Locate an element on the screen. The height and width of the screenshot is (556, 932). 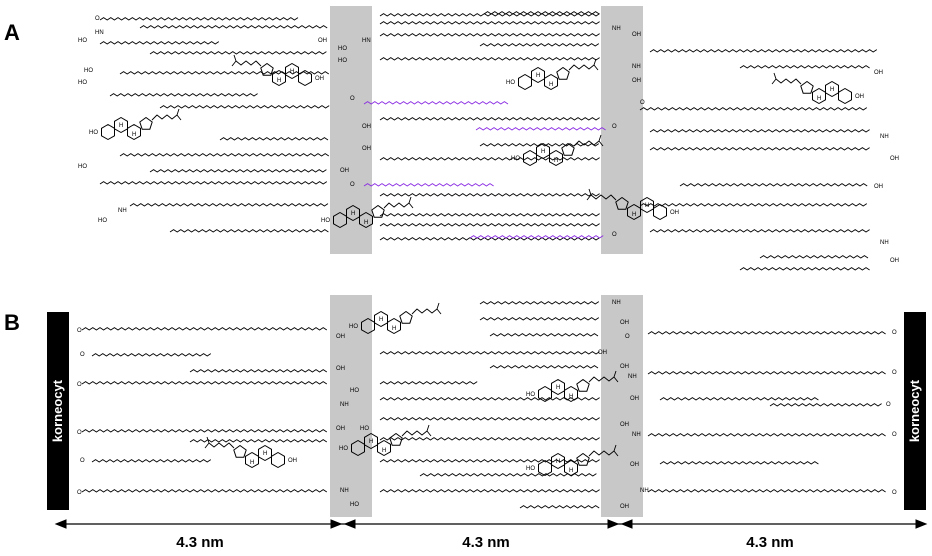
unsaturated-chain is located at coordinates (540, 129).